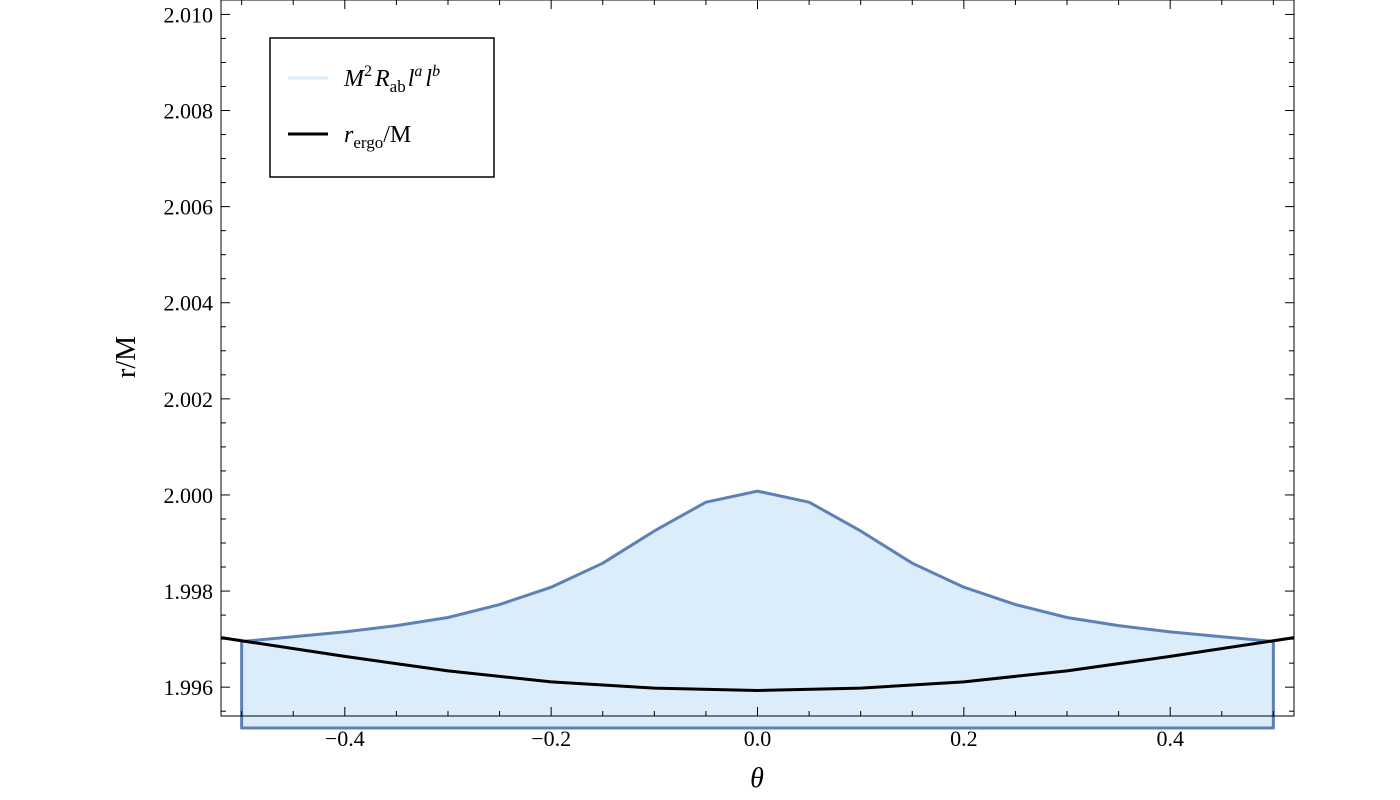 This screenshot has height=800, width=1400. Describe the element at coordinates (189, 687) in the screenshot. I see `y-tick-label: 1.996` at that location.